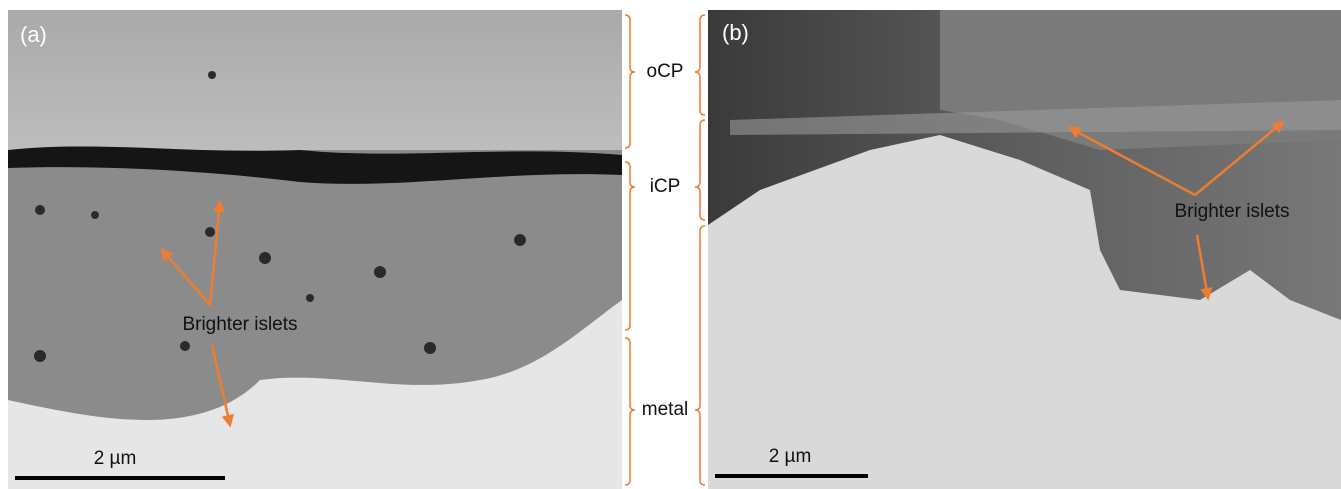 The image size is (1341, 489). Describe the element at coordinates (735, 32) in the screenshot. I see `panel-label: (b)` at that location.